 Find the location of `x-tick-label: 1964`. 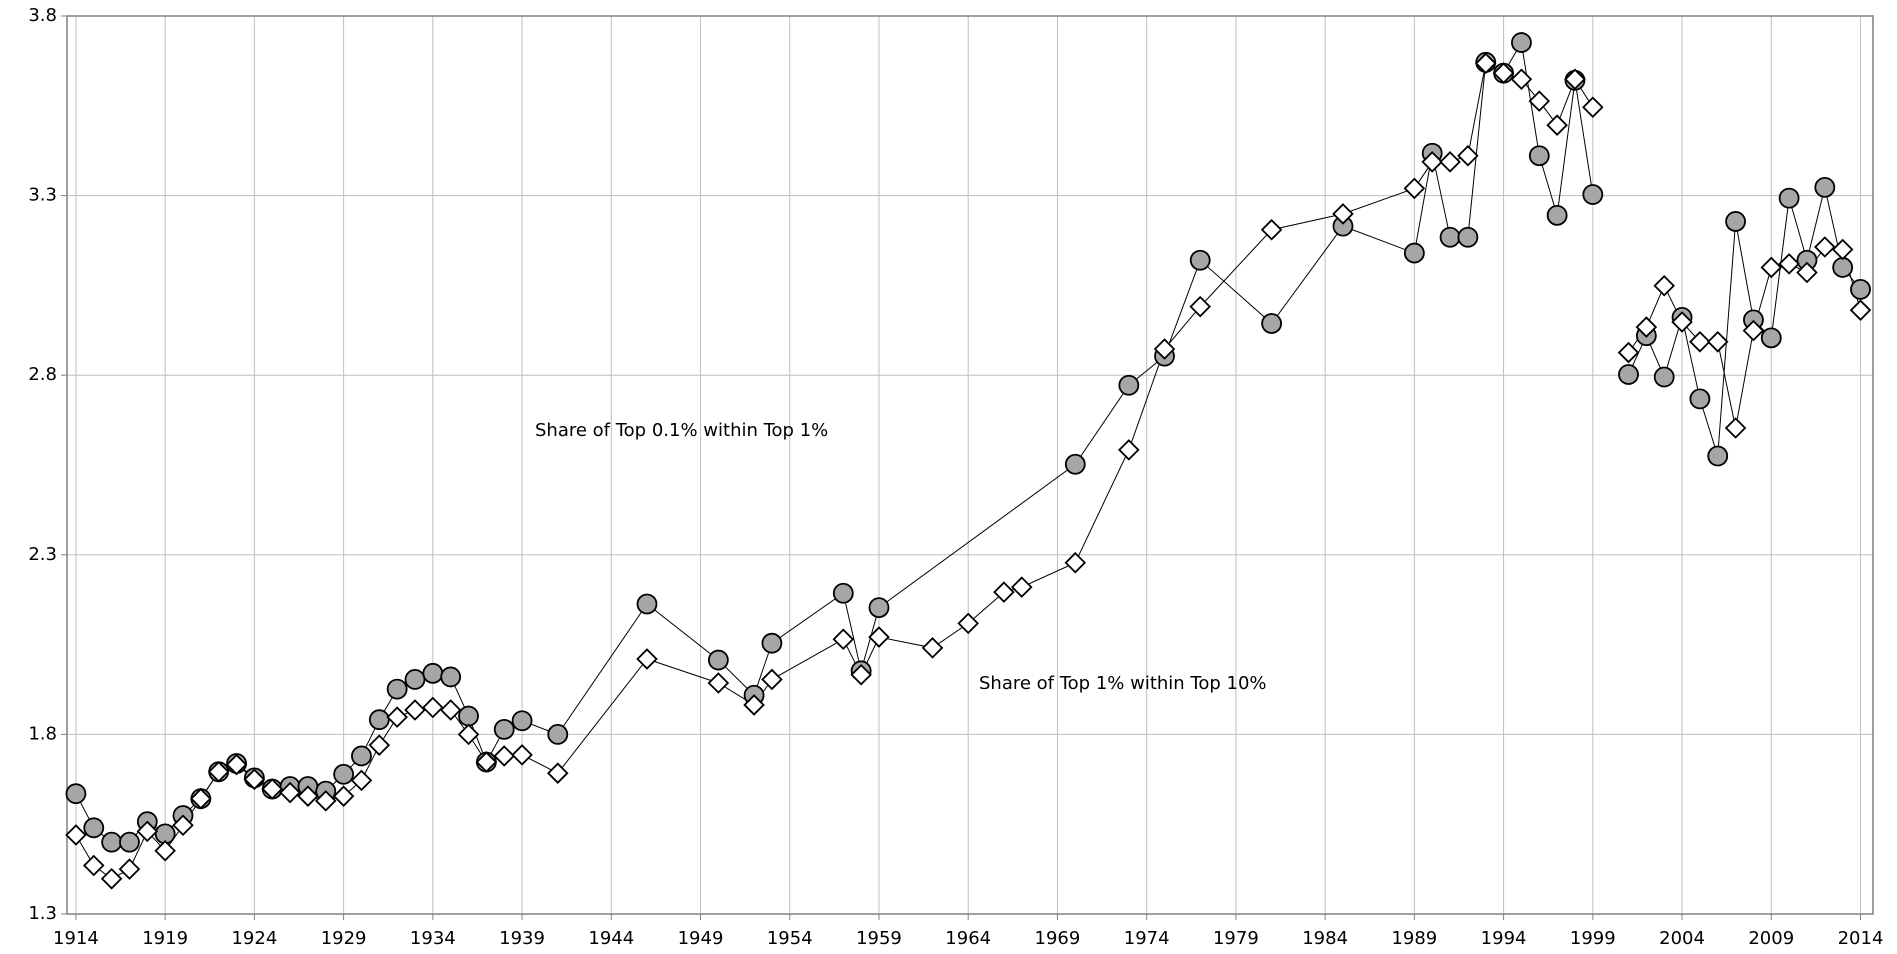

x-tick-label: 1964 is located at coordinates (968, 938).